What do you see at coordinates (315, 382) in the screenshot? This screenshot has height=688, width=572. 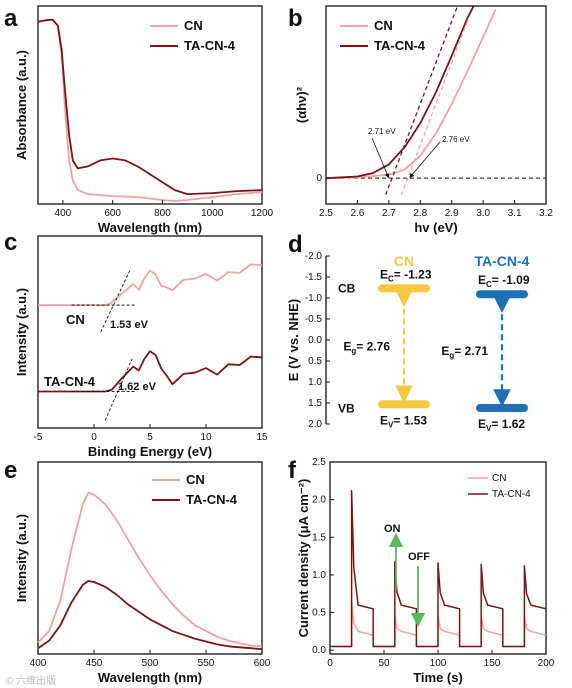 I see `d-y-tick-label: 1.0` at bounding box center [315, 382].